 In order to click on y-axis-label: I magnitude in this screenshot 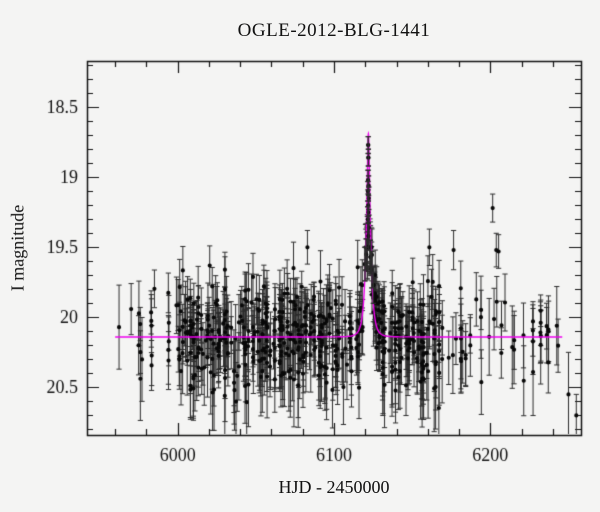, I will do `click(17, 248)`.